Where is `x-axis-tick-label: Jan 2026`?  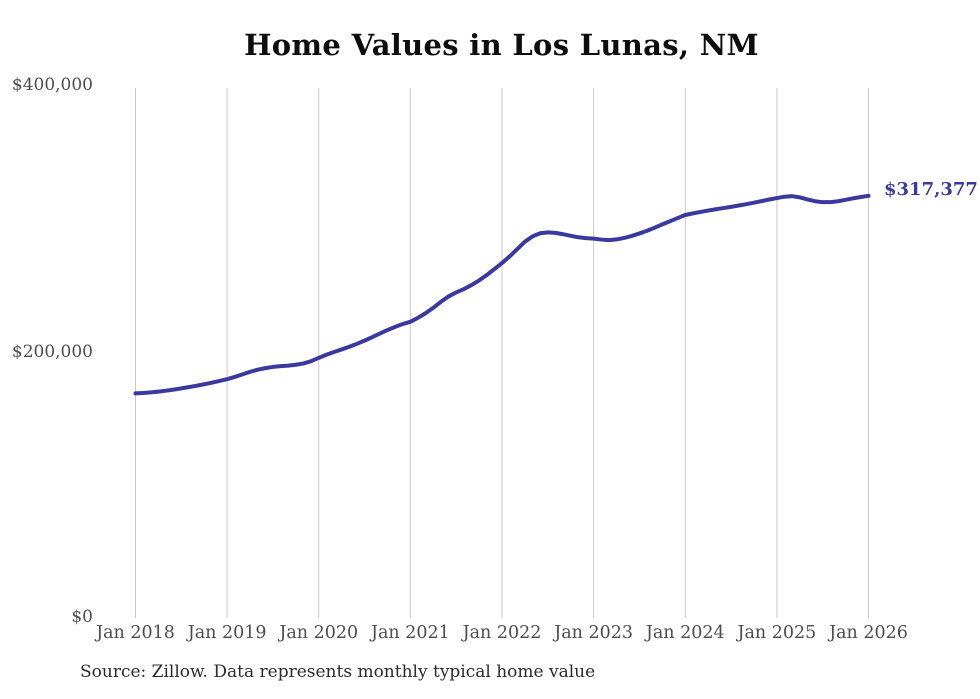 x-axis-tick-label: Jan 2026 is located at coordinates (868, 633).